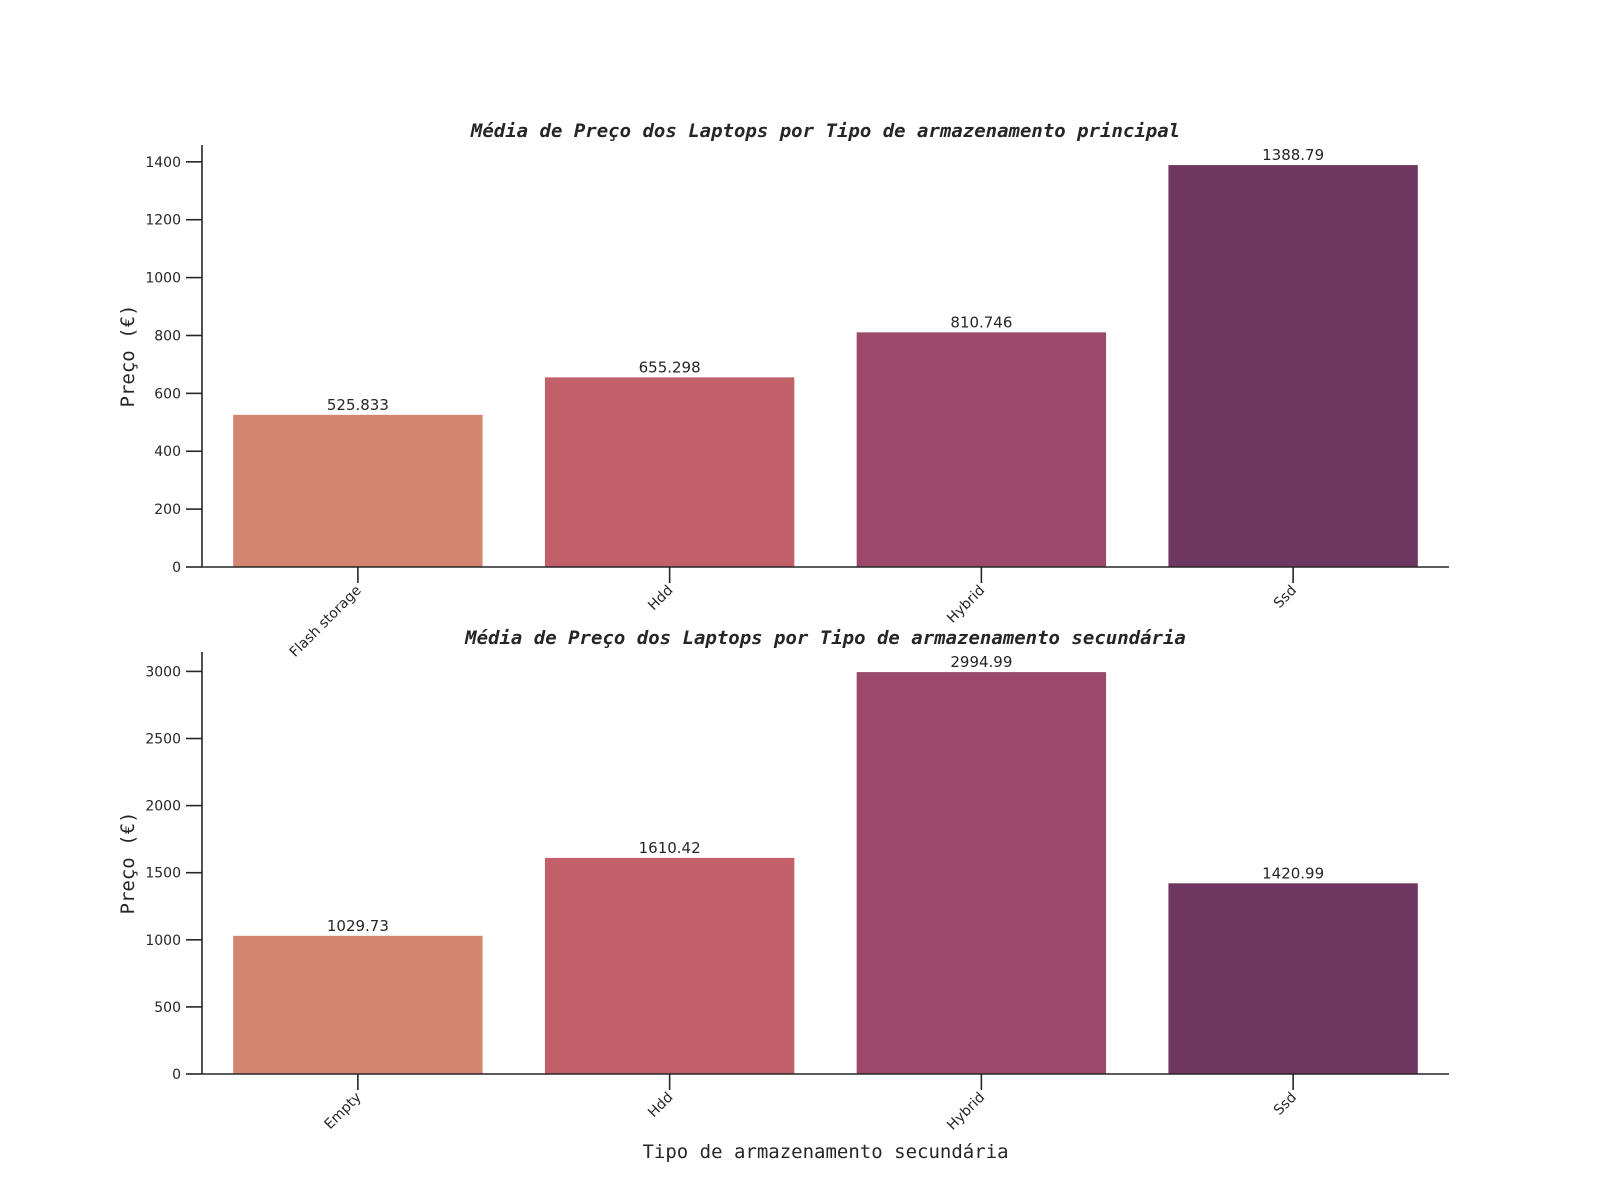  Describe the element at coordinates (167, 1008) in the screenshot. I see `y-tick-label: 500` at that location.